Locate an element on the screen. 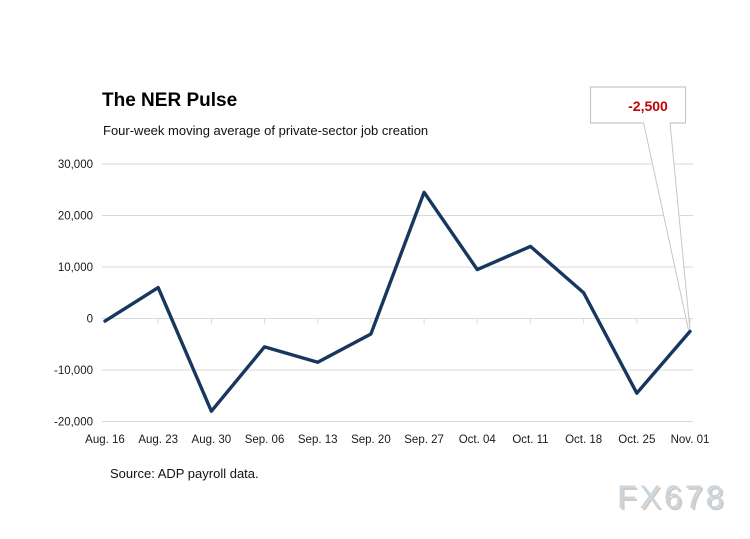 This screenshot has height=539, width=750. callout-leader-line-right is located at coordinates (680, 226).